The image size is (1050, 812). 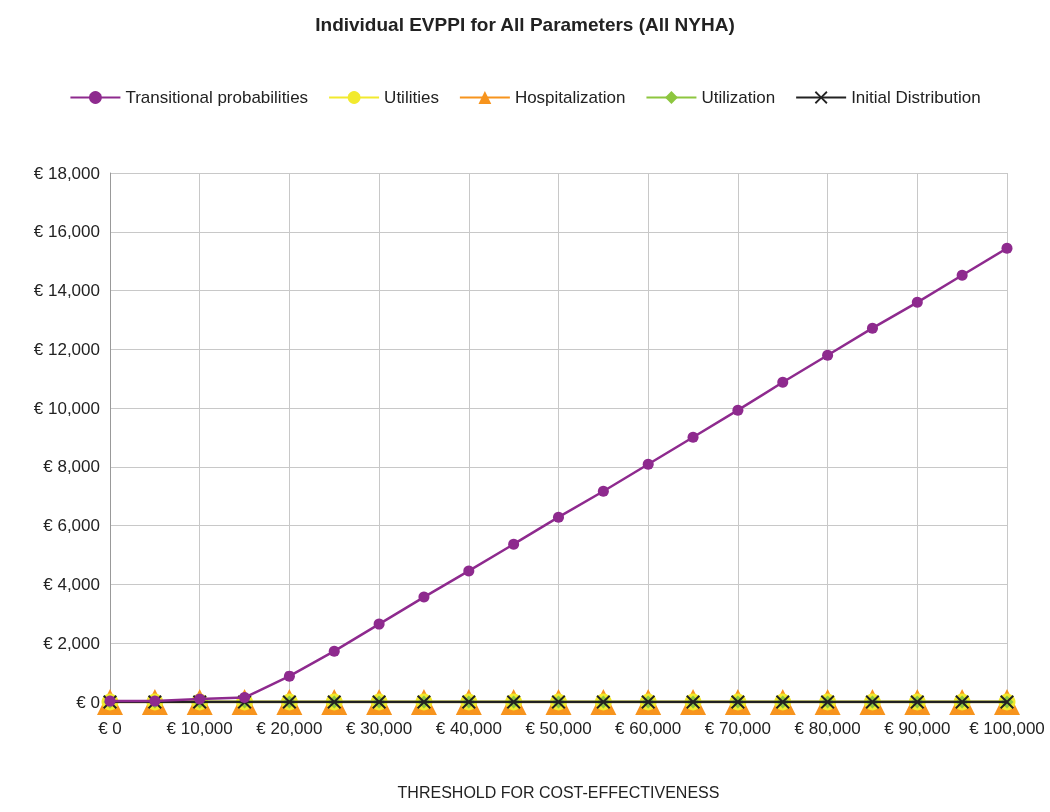 What do you see at coordinates (468, 728) in the screenshot?
I see `x-tick-label: € 40,000` at bounding box center [468, 728].